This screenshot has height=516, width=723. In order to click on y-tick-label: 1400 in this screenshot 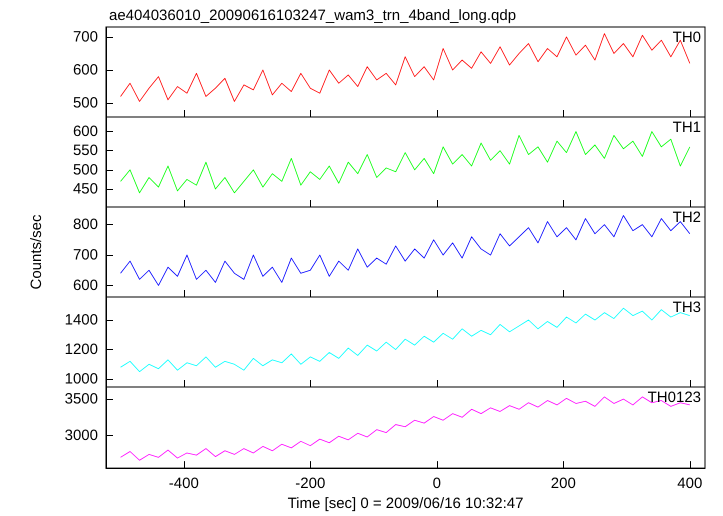, I will do `click(81, 320)`.